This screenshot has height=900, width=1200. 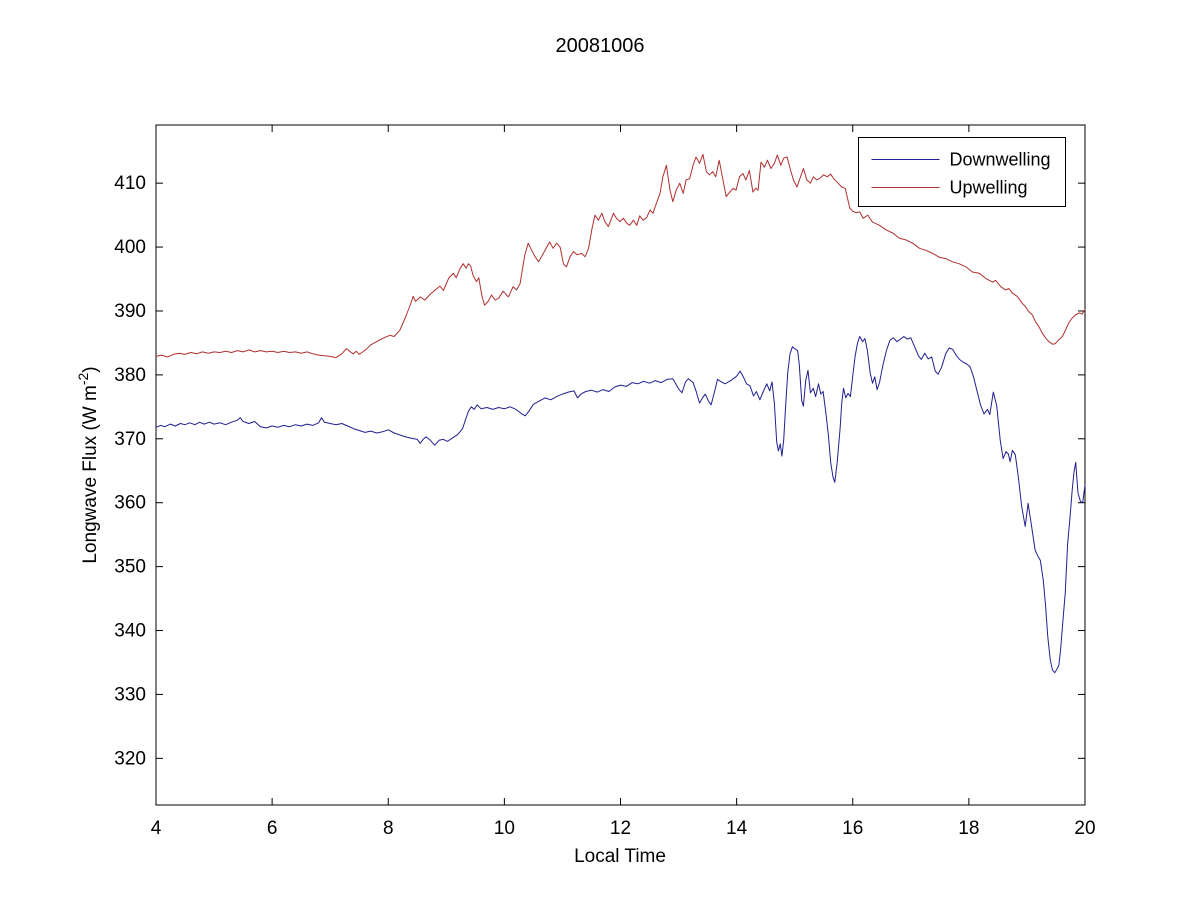 I want to click on y-tick-label: 320, so click(x=130, y=758).